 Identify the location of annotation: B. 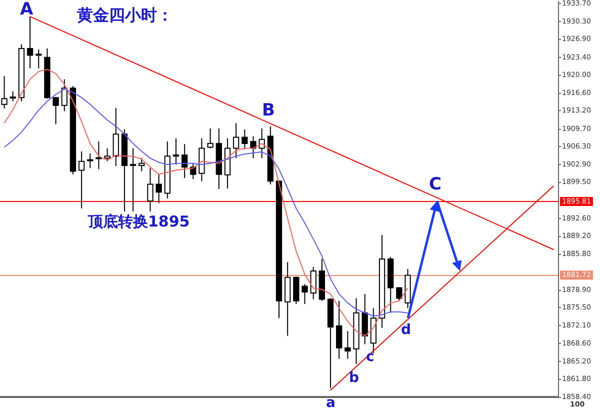
(268, 110).